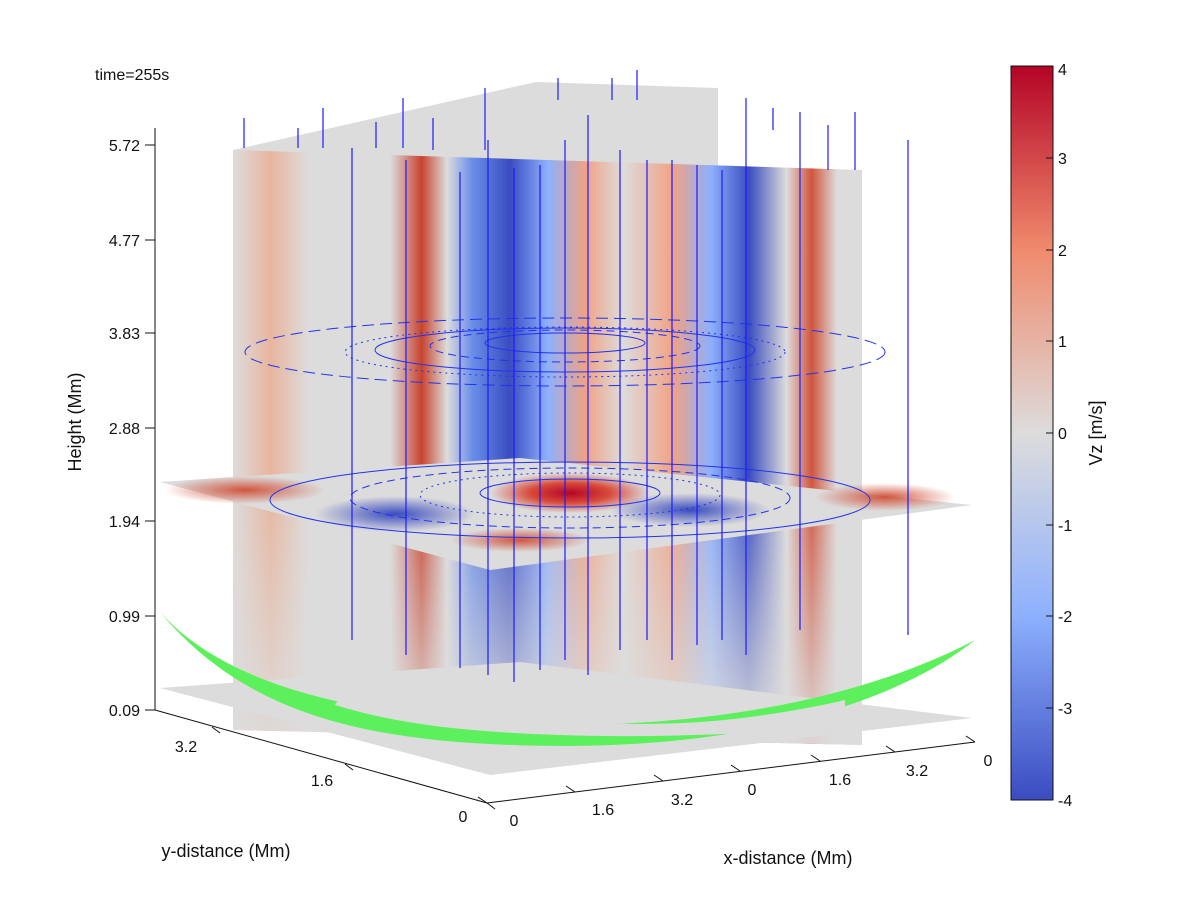  I want to click on z-tick-labels: 5.72 4.77 3.83 2.88 1.94 0.99 0.09, so click(124, 429).